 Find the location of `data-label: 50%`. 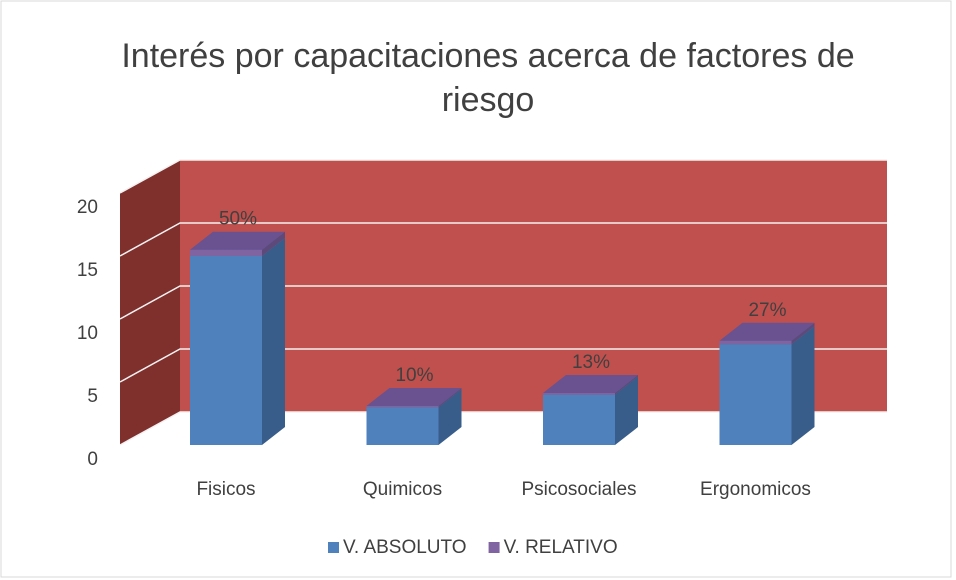

data-label: 50% is located at coordinates (238, 219).